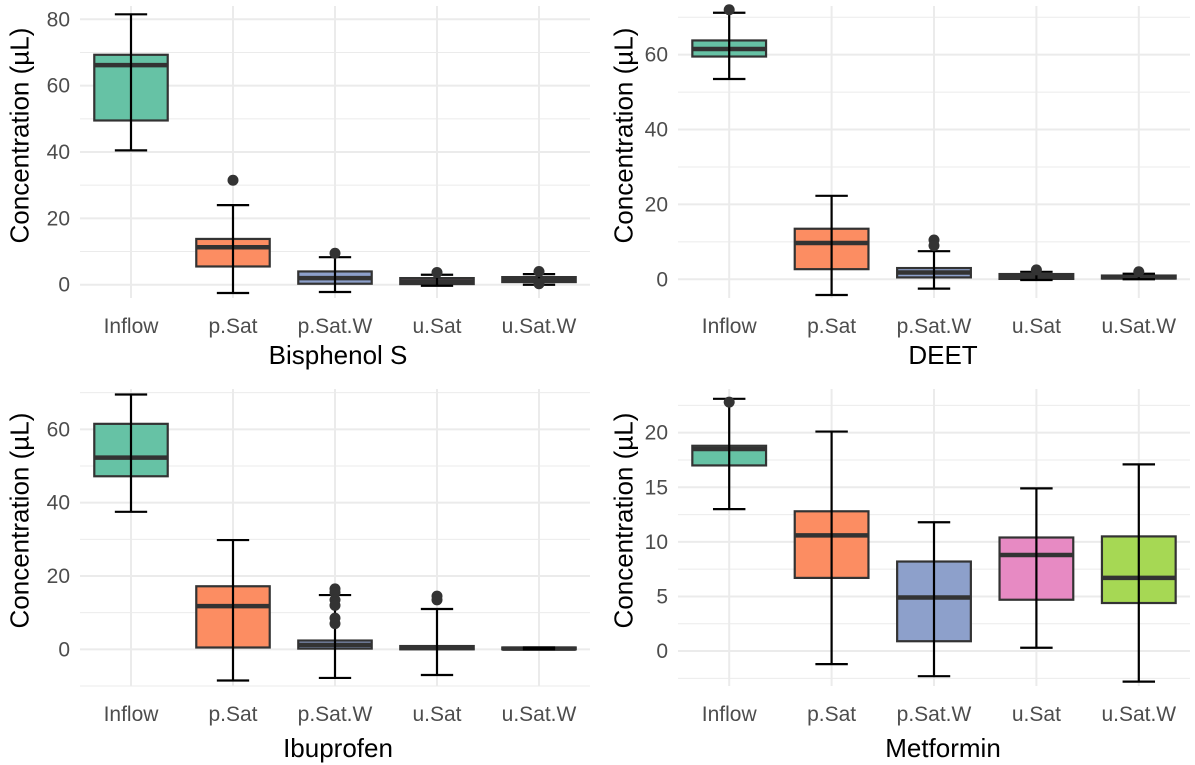 The width and height of the screenshot is (1195, 765). Describe the element at coordinates (338, 355) in the screenshot. I see `x-axis-title: Bisphenol S` at that location.